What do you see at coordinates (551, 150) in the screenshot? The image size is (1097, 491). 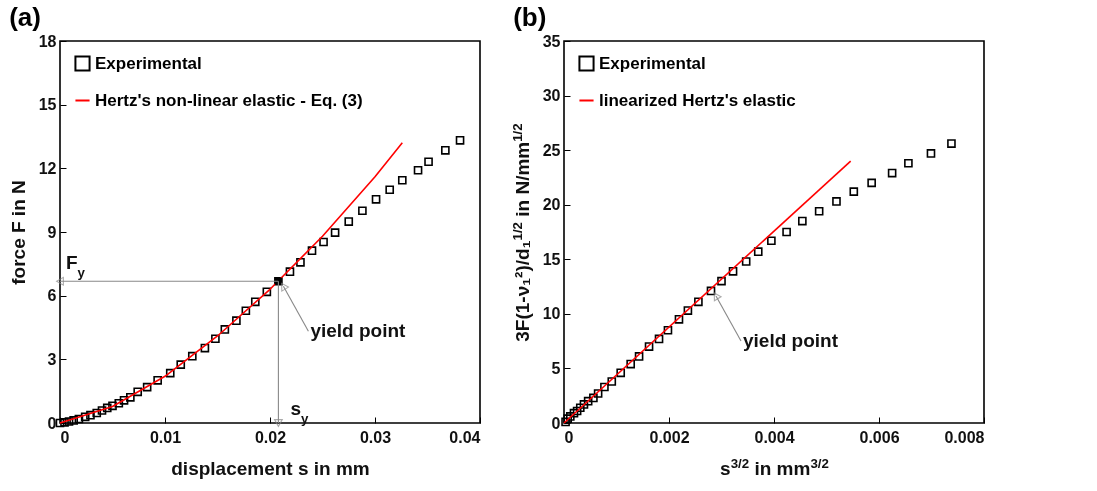 I see `y-tick-label: 25` at bounding box center [551, 150].